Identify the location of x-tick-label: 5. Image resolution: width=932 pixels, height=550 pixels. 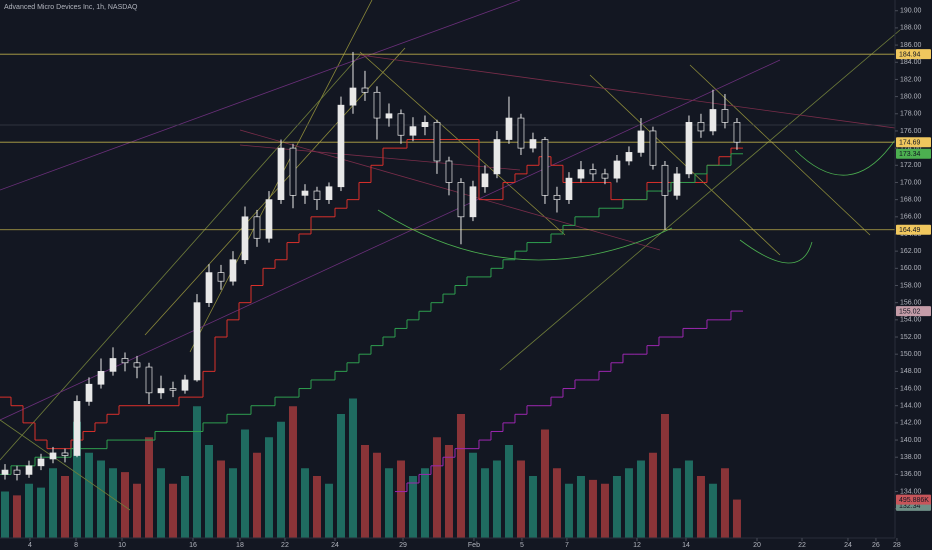
(522, 545).